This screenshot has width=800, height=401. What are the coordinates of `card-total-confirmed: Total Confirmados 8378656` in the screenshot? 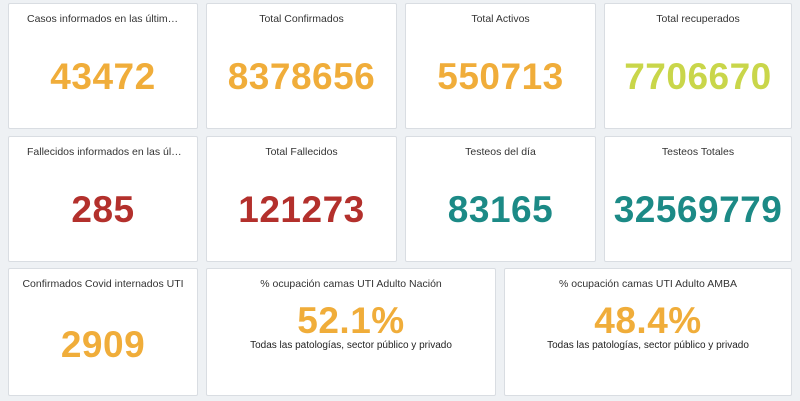 It's located at (301, 66).